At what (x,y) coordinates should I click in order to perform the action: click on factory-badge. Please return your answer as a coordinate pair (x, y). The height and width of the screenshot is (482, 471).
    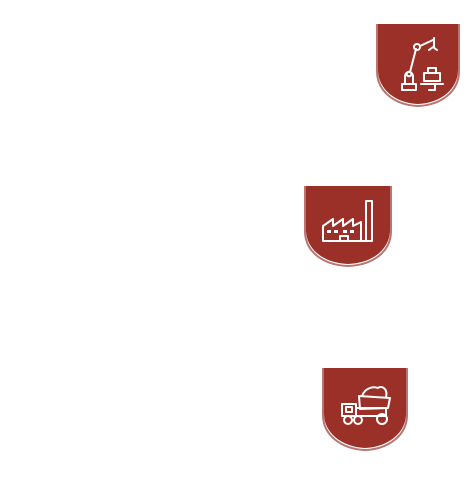
    Looking at the image, I should click on (348, 226).